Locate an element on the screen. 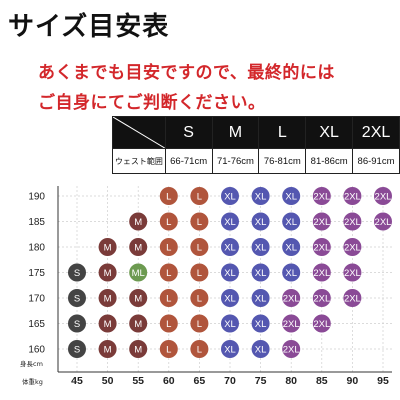 This screenshot has width=400, height=400. page-title: サイズ目安表 is located at coordinates (89, 27).